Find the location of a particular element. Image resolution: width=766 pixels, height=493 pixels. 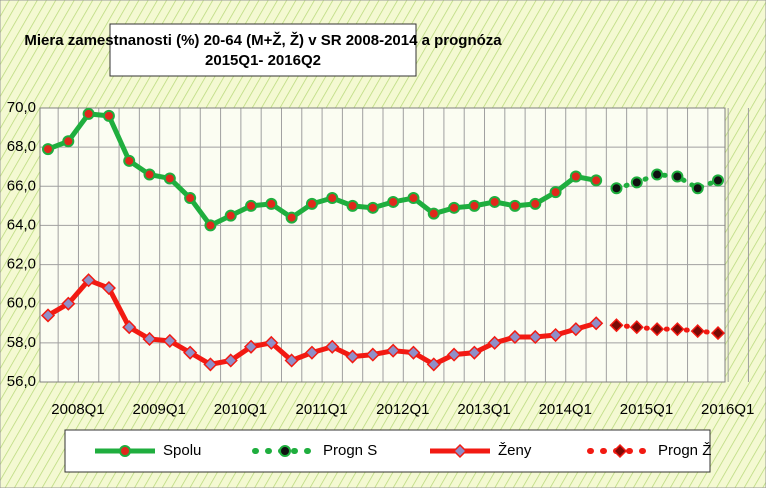

chart-title: 2015Q1- 2016Q2 is located at coordinates (263, 60).